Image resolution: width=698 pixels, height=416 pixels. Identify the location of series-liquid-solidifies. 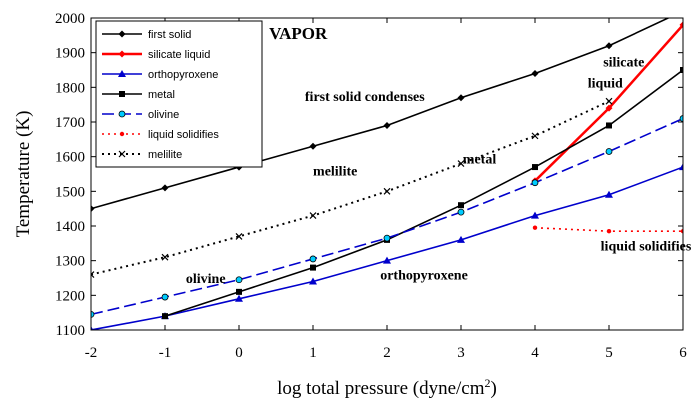
(607, 229).